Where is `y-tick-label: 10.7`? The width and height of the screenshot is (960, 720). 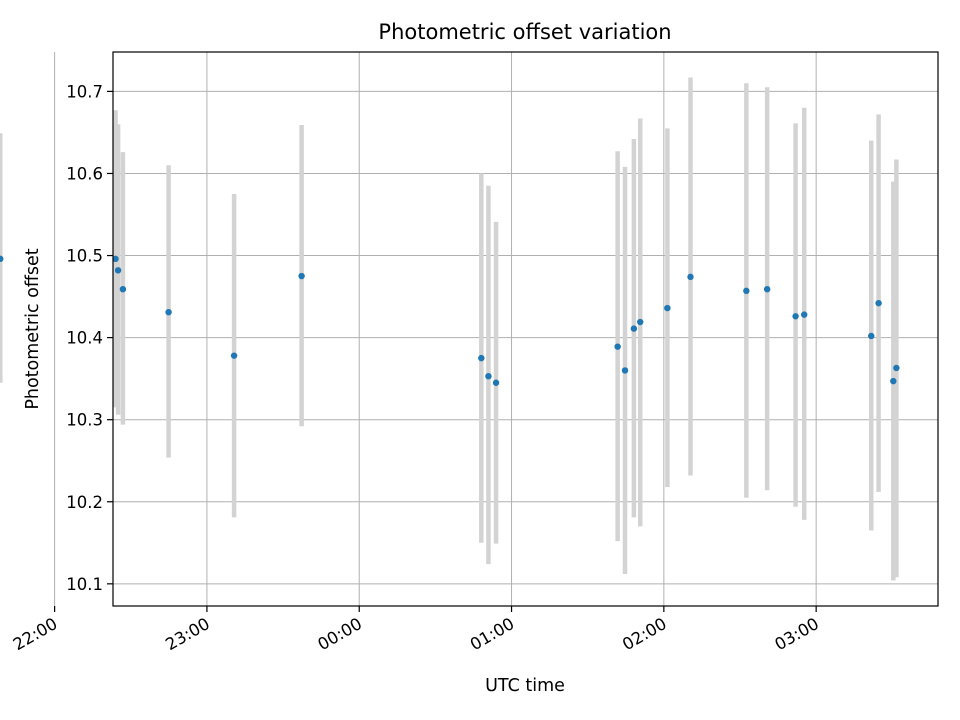
y-tick-label: 10.7 is located at coordinates (84, 91).